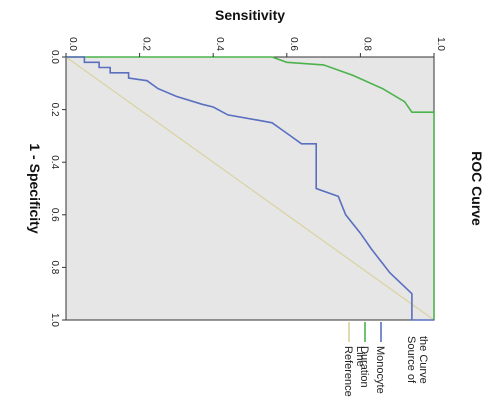 Image resolution: width=500 pixels, height=419 pixels. Describe the element at coordinates (364, 367) in the screenshot. I see `legend-label-duration: Duration` at that location.